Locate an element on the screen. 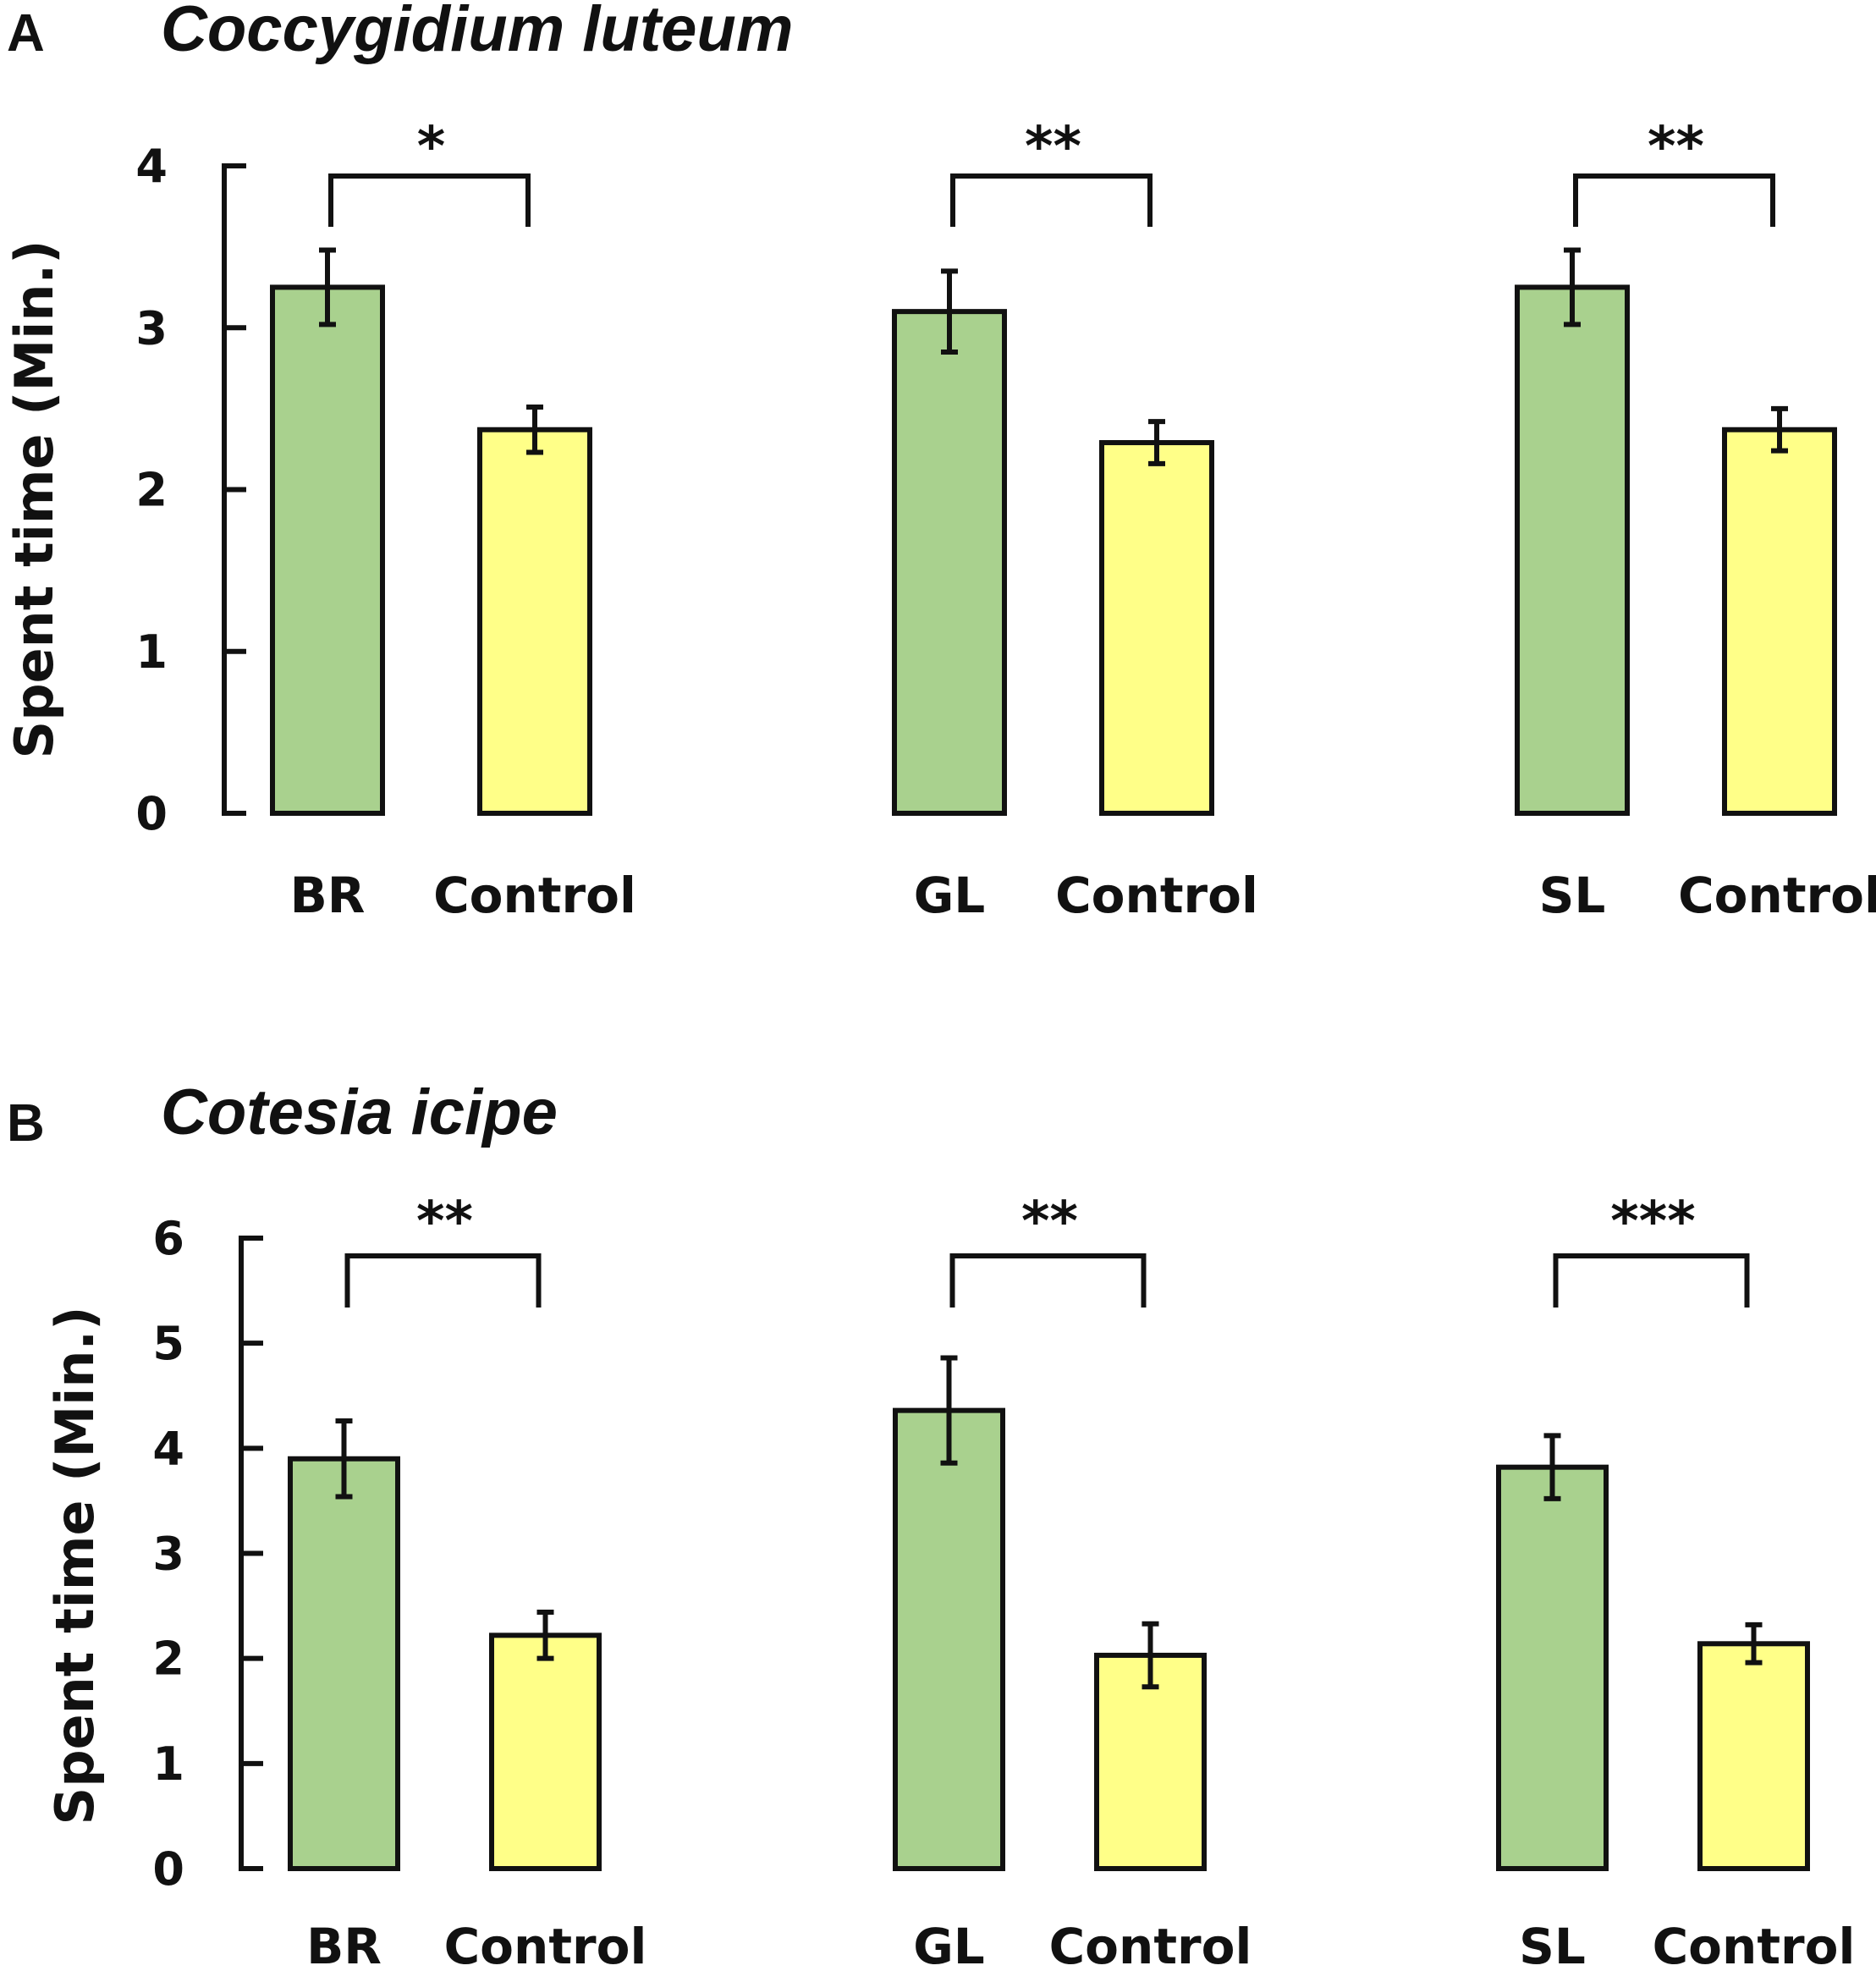 This screenshot has width=1876, height=1971. panel-b-title: Cotesia icipe is located at coordinates (359, 1112).